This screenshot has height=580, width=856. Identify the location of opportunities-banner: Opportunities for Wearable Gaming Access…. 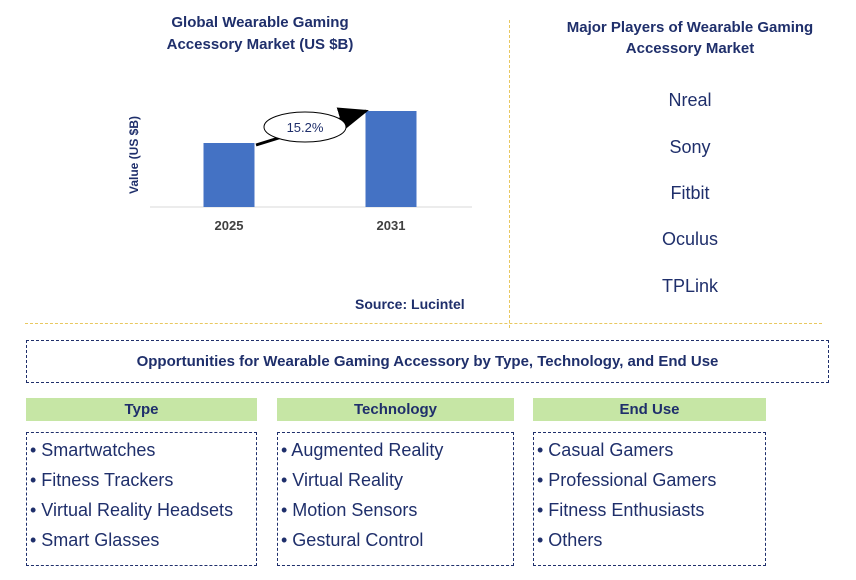
(427, 361).